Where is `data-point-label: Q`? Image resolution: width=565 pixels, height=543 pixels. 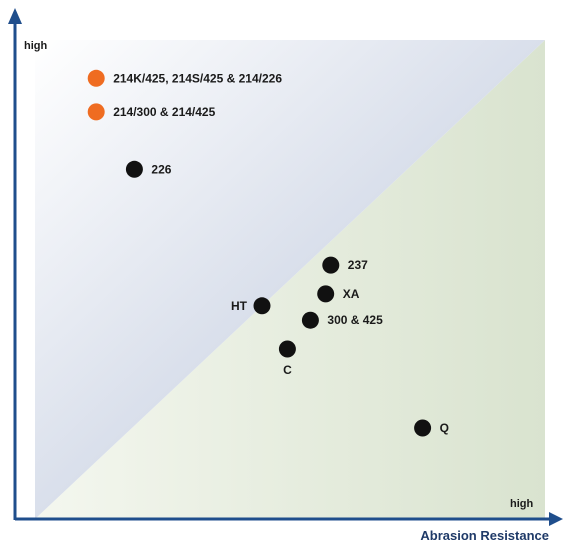 data-point-label: Q is located at coordinates (444, 428).